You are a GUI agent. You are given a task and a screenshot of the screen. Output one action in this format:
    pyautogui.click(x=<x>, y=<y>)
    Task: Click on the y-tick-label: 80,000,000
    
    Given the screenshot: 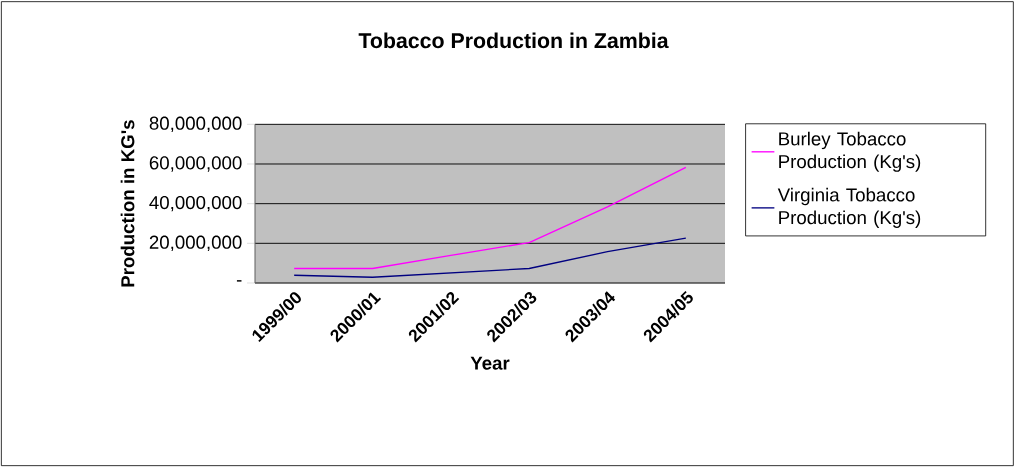 What is the action you would take?
    pyautogui.click(x=195, y=124)
    